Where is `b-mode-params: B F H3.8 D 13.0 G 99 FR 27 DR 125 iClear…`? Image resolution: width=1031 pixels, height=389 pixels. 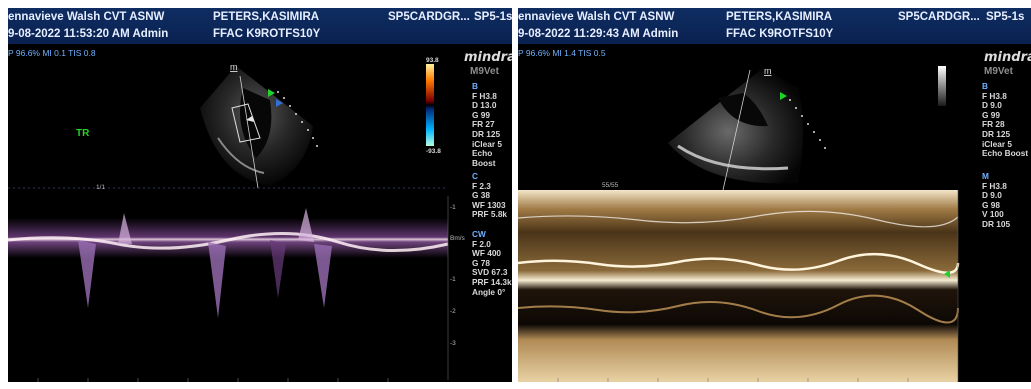
b-mode-params: B F H3.8 D 13.0 G 99 FR 27 DR 125 iClear… is located at coordinates (492, 124).